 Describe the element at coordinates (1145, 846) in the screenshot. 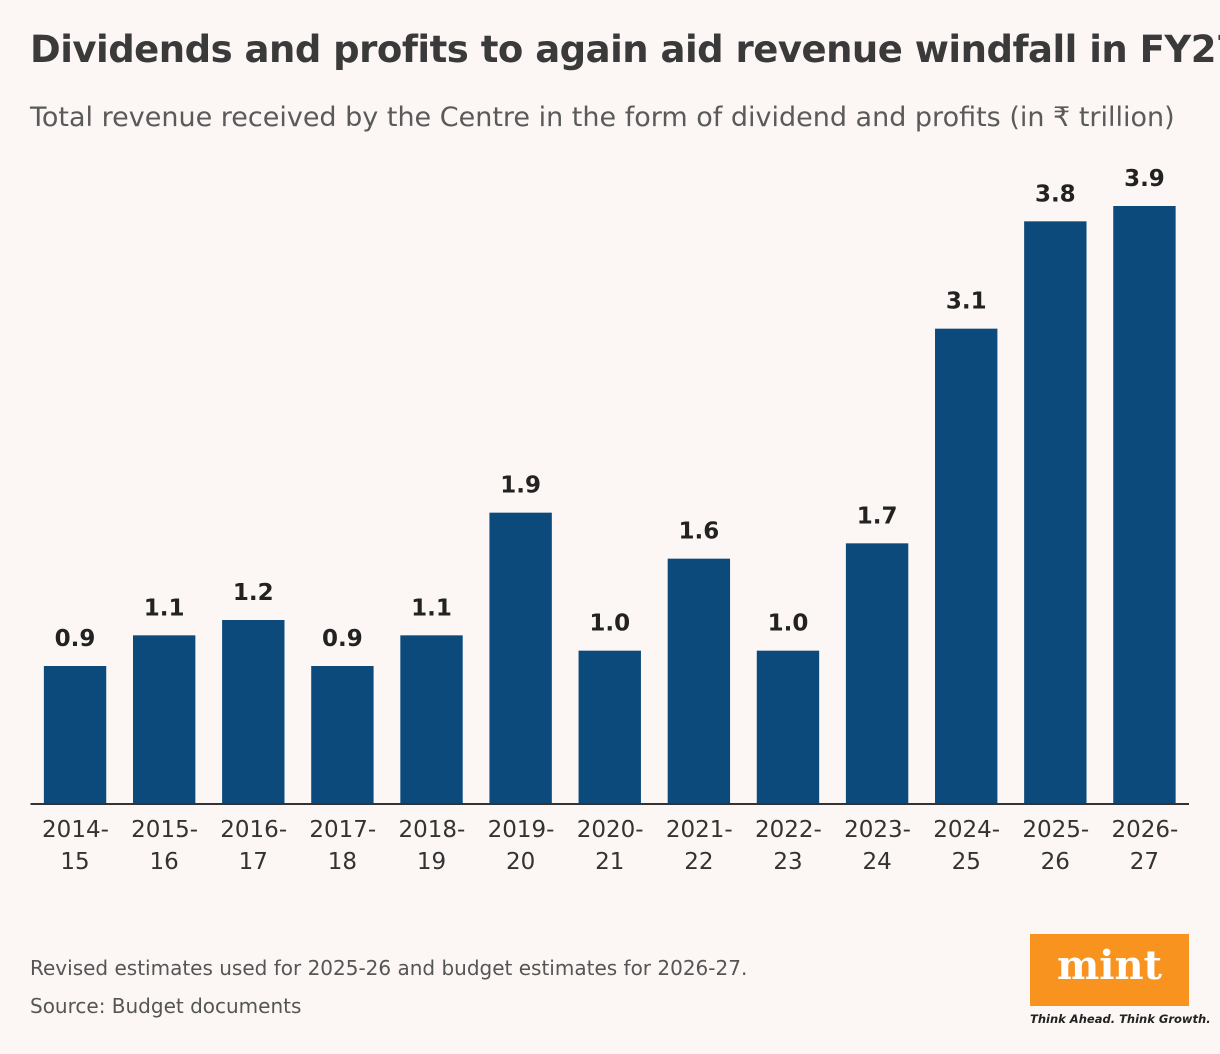

I see `x-tick-label: 2026-27` at that location.